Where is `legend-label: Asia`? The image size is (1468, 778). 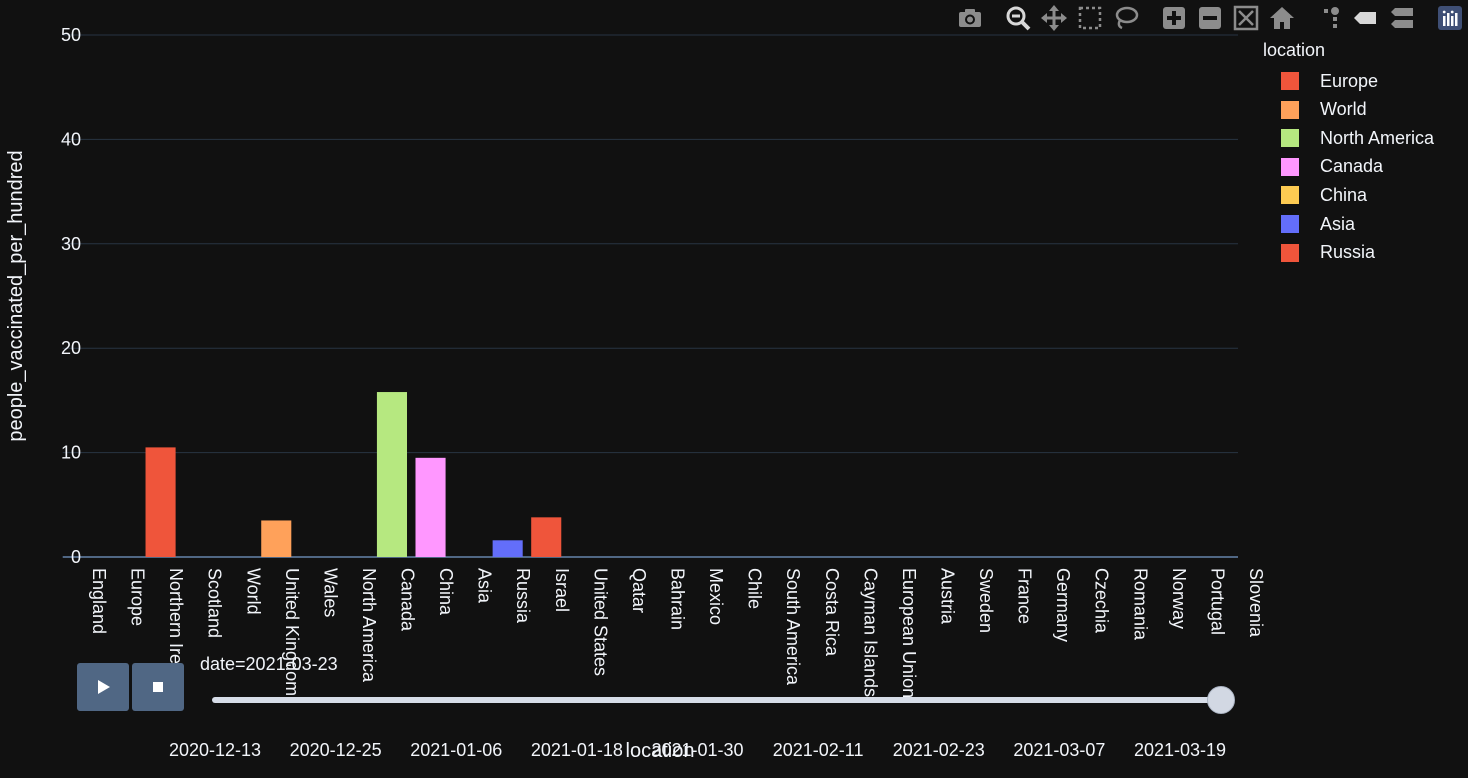 legend-label: Asia is located at coordinates (1338, 223).